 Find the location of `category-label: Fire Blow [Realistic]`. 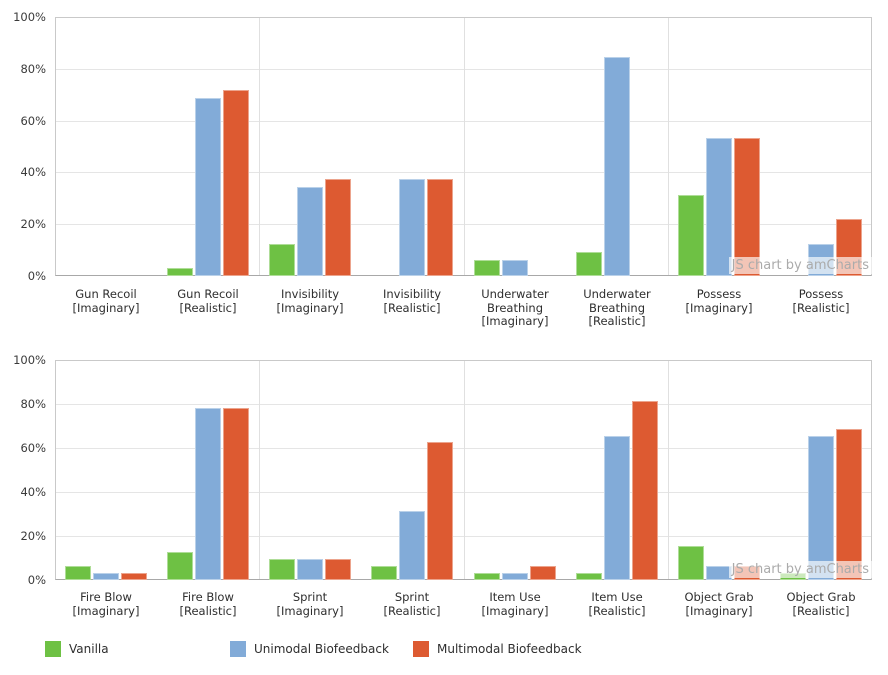

category-label: Fire Blow [Realistic] is located at coordinates (208, 604).